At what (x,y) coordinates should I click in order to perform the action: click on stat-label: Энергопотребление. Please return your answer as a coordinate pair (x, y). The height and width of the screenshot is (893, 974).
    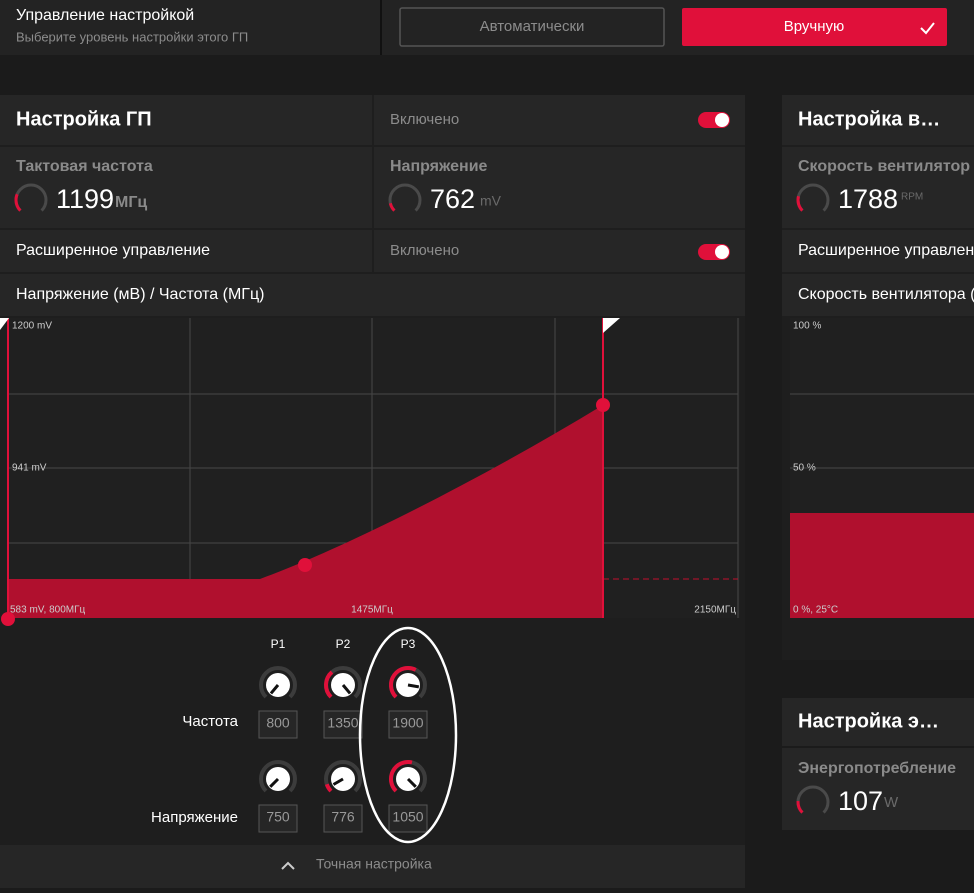
    Looking at the image, I should click on (877, 768).